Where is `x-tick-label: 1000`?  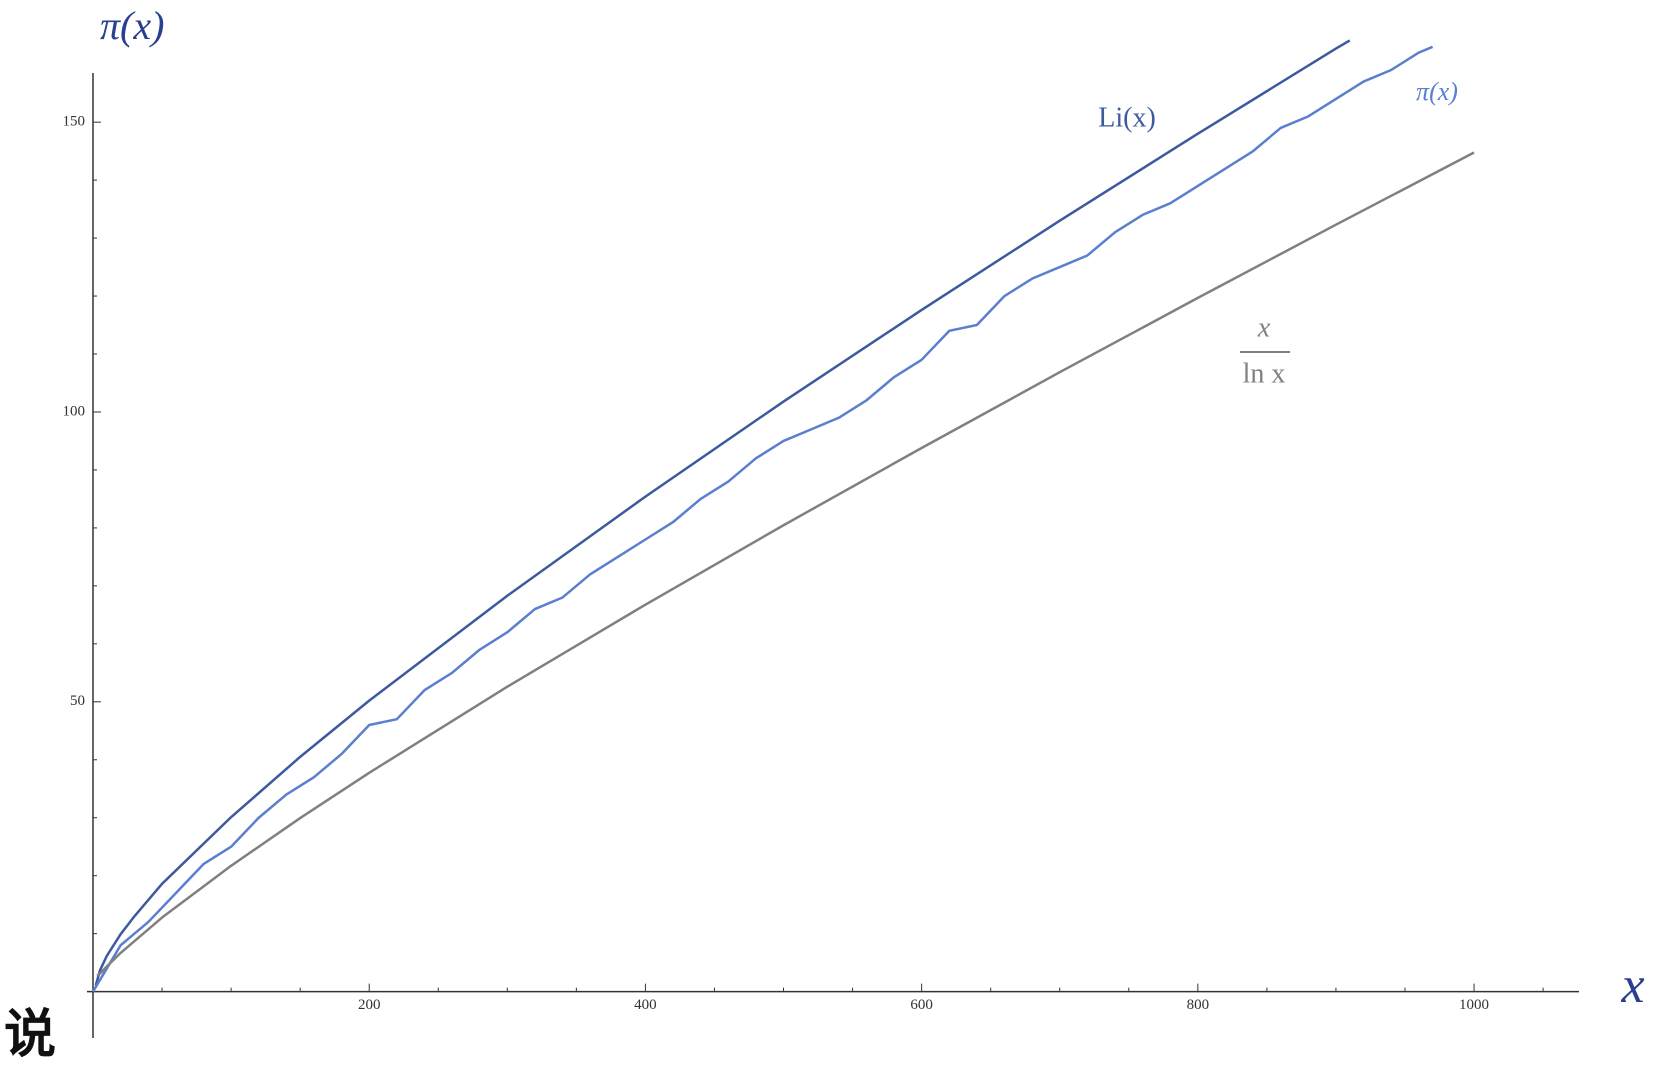
x-tick-label: 1000 is located at coordinates (1474, 1005).